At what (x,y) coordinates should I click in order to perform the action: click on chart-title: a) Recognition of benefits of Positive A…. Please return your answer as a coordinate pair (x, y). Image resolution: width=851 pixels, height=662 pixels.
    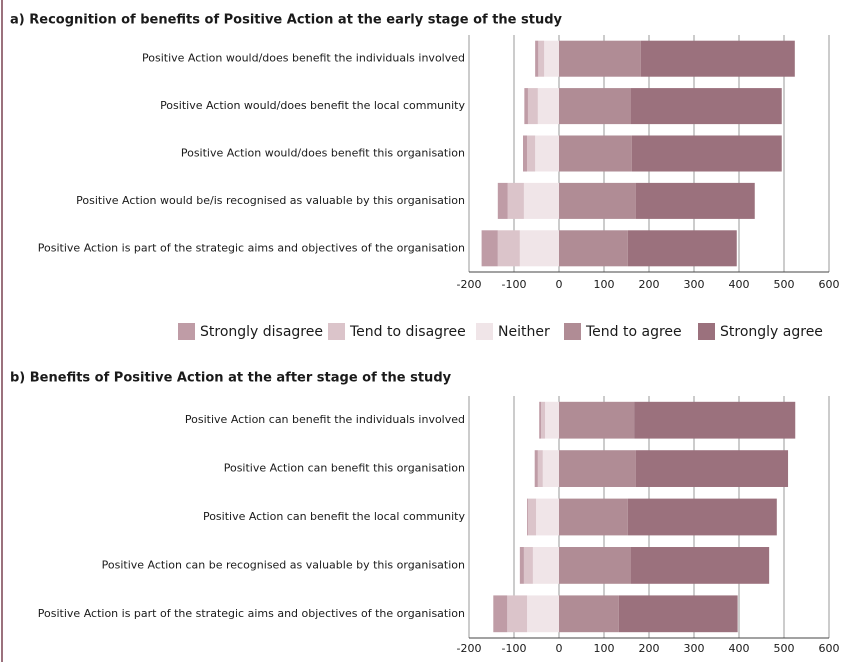
    Looking at the image, I should click on (286, 20).